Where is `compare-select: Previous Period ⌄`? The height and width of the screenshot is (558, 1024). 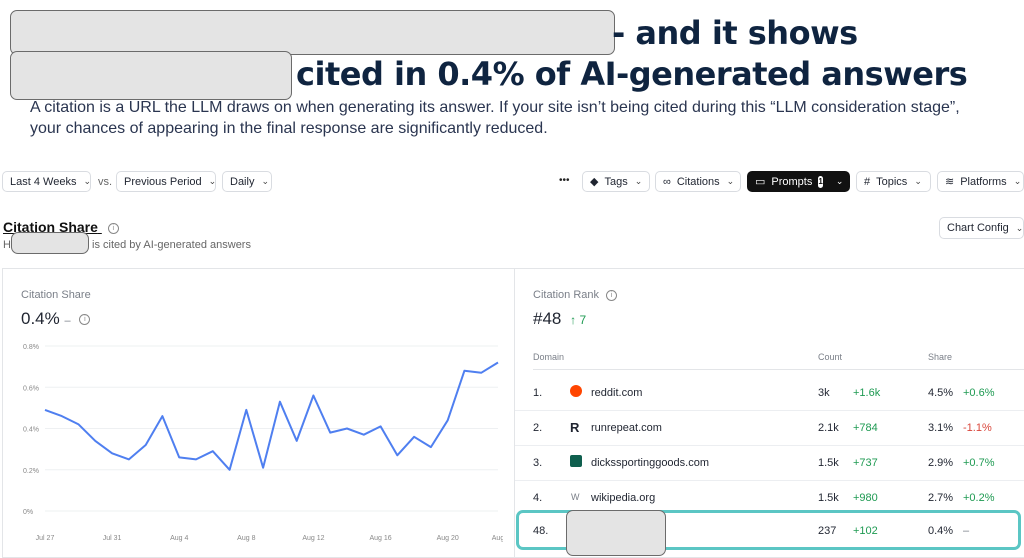
compare-select: Previous Period ⌄ is located at coordinates (166, 181).